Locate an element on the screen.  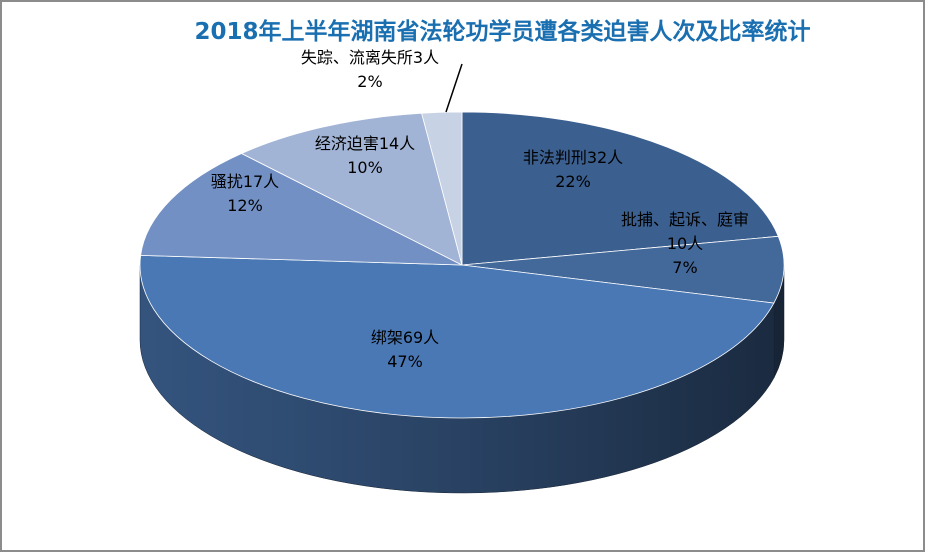
category-label: 骚扰17人 is located at coordinates (245, 181).